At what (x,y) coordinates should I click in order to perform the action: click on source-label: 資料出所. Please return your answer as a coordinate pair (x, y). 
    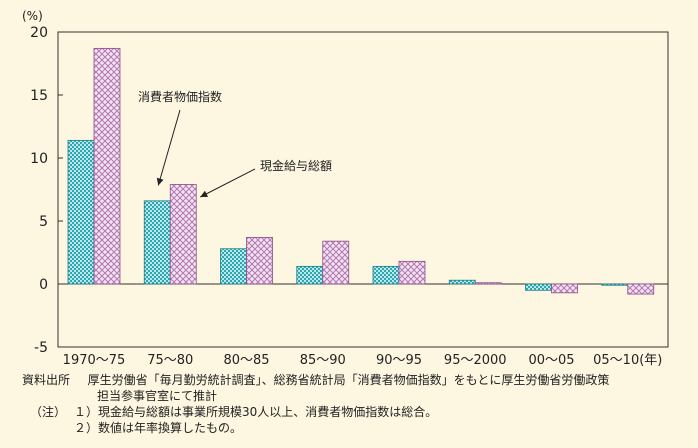
    Looking at the image, I should click on (46, 380).